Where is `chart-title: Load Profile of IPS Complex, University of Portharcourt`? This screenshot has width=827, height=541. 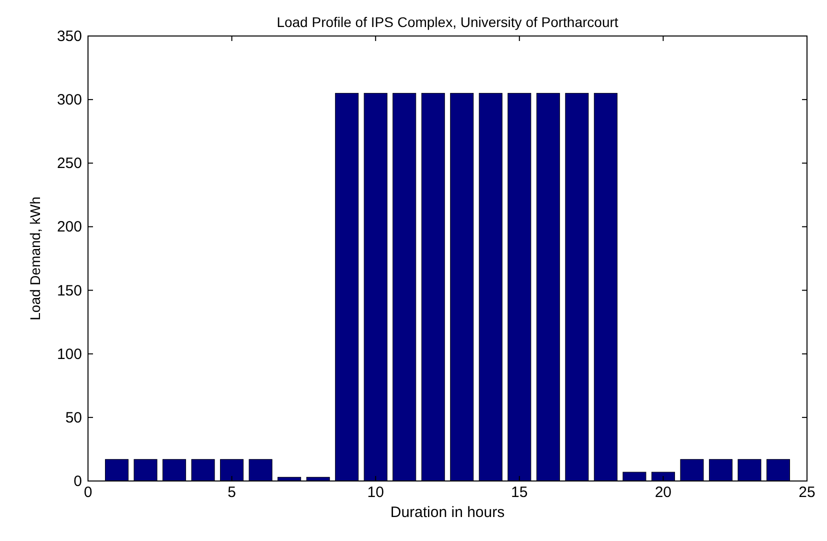 chart-title: Load Profile of IPS Complex, University of Portharcourt is located at coordinates (447, 22).